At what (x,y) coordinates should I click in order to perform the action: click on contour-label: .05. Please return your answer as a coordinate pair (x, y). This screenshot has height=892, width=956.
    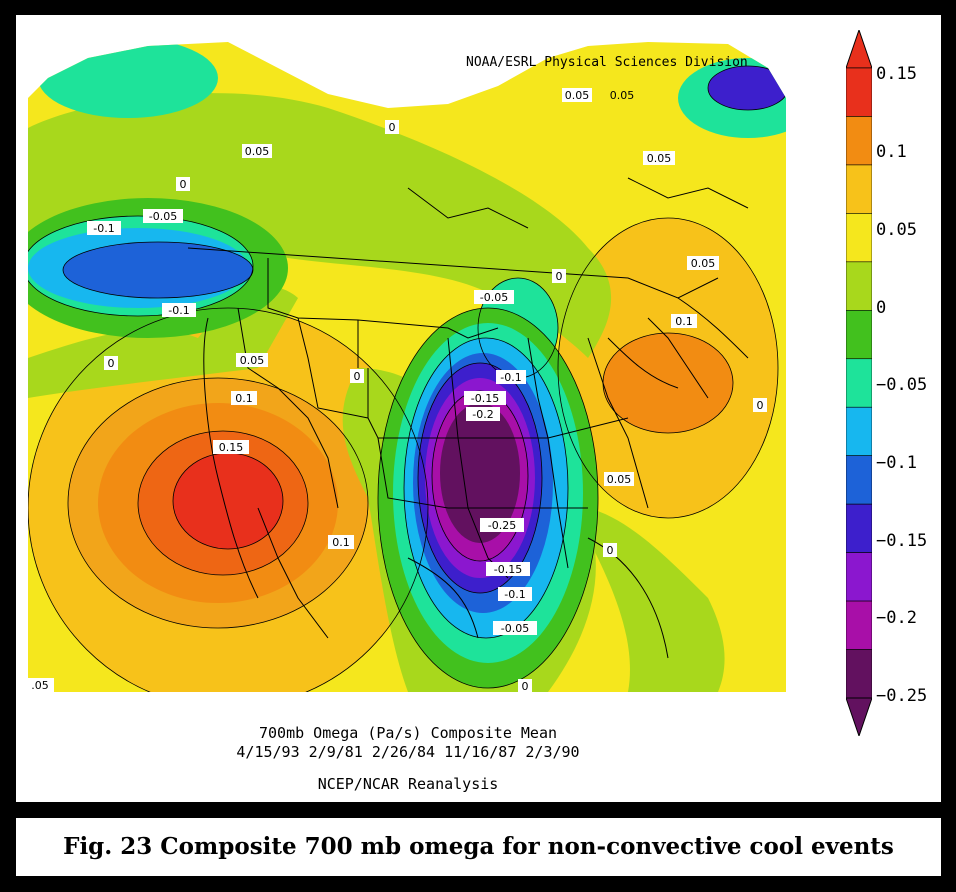
    Looking at the image, I should click on (41, 685).